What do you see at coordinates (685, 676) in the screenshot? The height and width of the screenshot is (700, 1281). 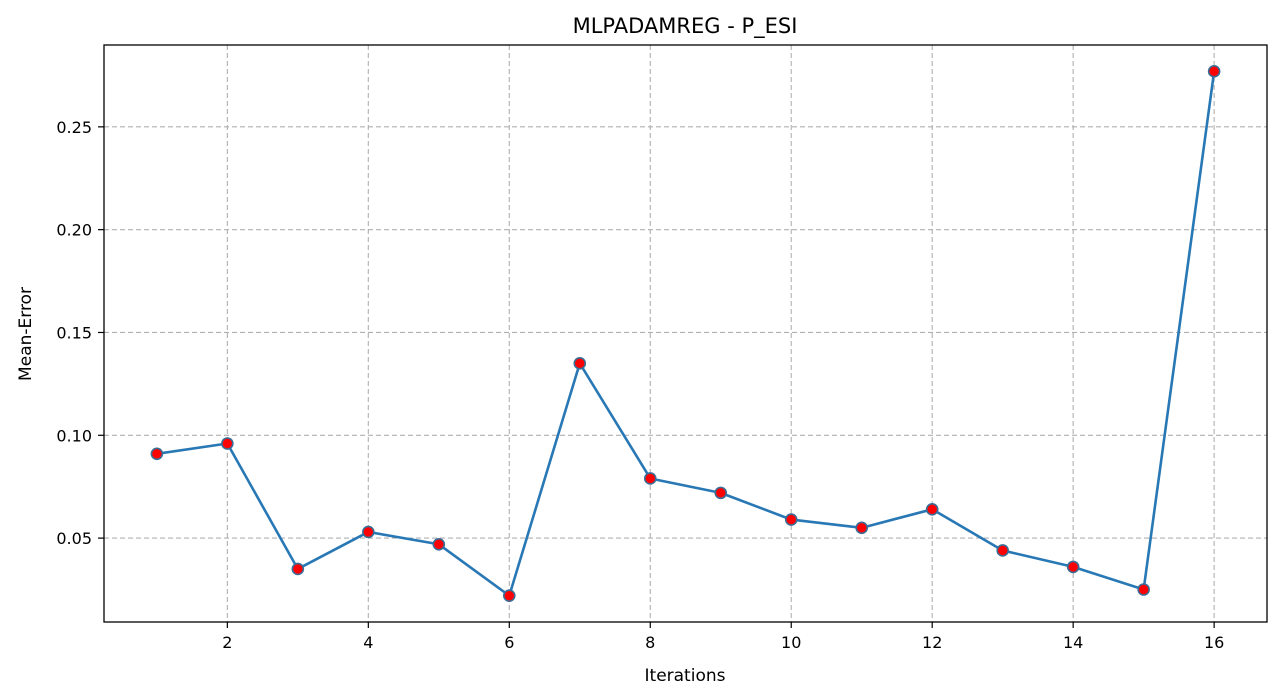 I see `x-axis-label: Iterations` at bounding box center [685, 676].